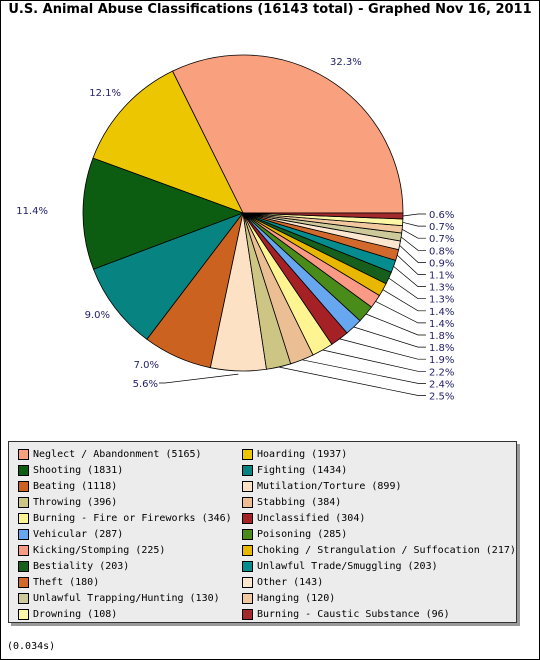 This screenshot has width=540, height=660. What do you see at coordinates (132, 518) in the screenshot?
I see `legend-label: Burning - Fire or Fireworks (346)` at bounding box center [132, 518].